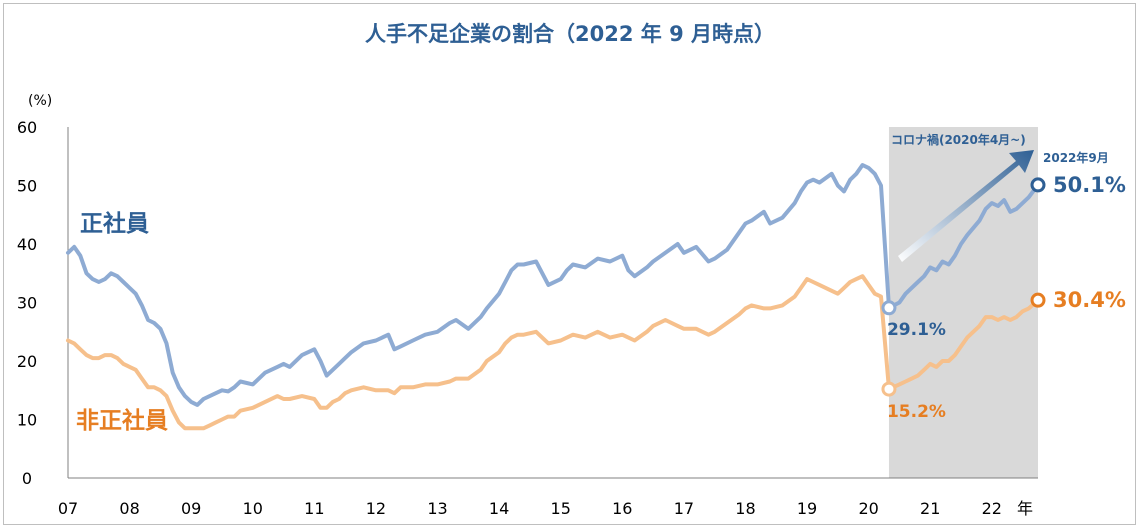  What do you see at coordinates (253, 508) in the screenshot?
I see `x-tick-label: 10` at bounding box center [253, 508].